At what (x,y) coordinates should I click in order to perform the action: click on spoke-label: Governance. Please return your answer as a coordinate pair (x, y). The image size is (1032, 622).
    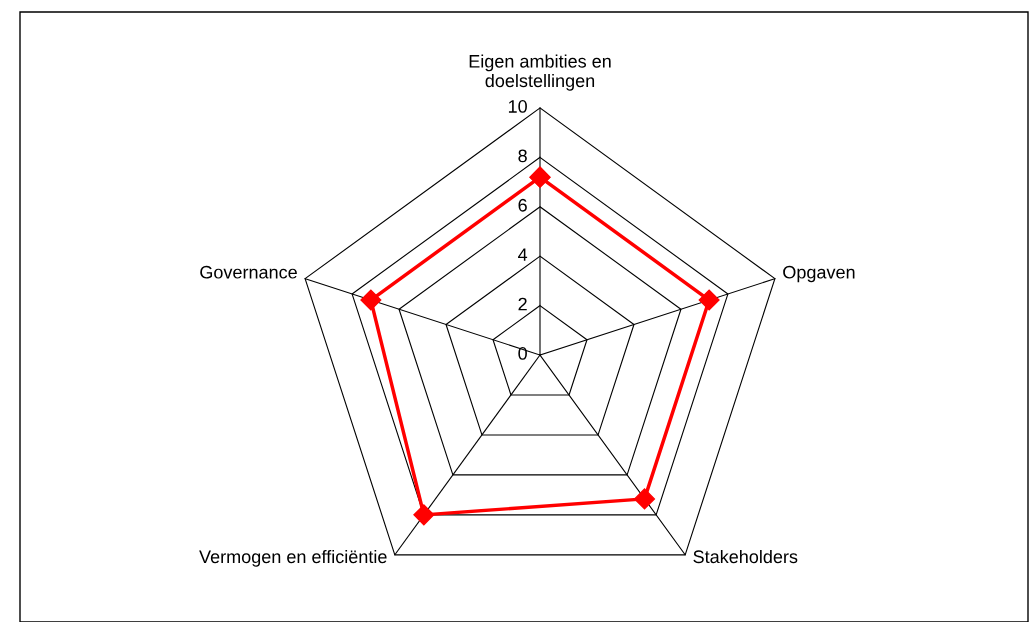
    Looking at the image, I should click on (248, 272).